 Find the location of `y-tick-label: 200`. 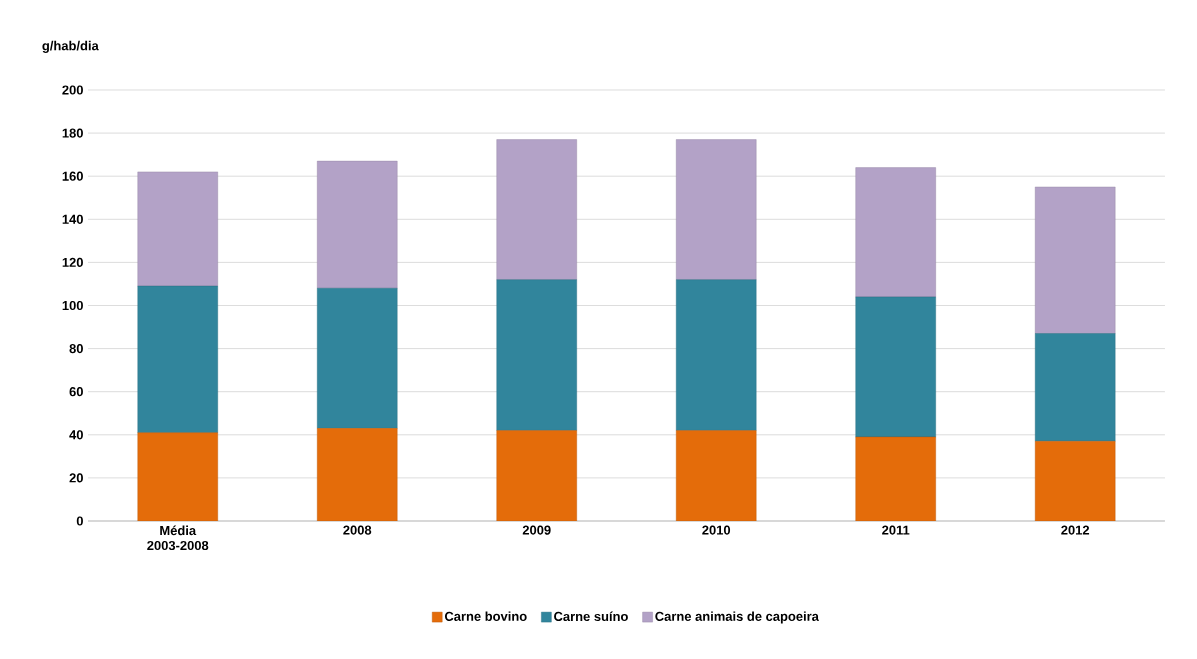

y-tick-label: 200 is located at coordinates (72, 90).